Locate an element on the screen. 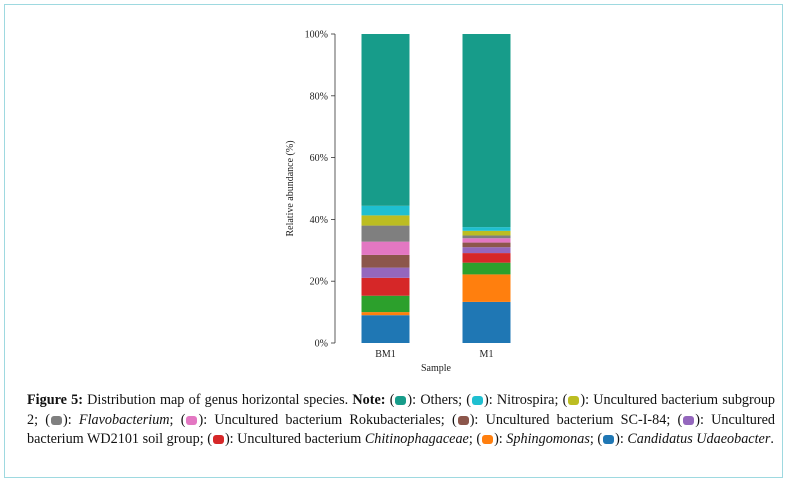 This screenshot has height=485, width=789. bar-segment-bm1-chitinophagaceae is located at coordinates (385, 286).